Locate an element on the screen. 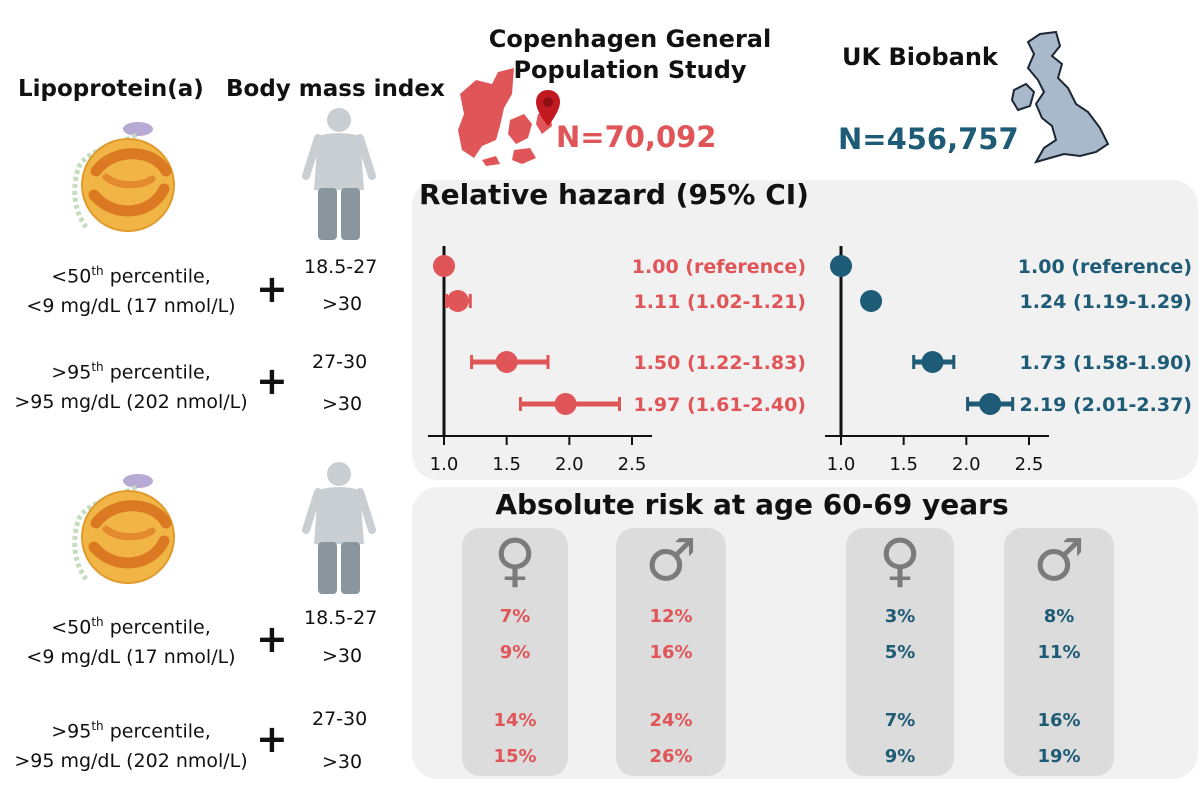  ukb-x-tick-label: 1.5 is located at coordinates (903, 464).